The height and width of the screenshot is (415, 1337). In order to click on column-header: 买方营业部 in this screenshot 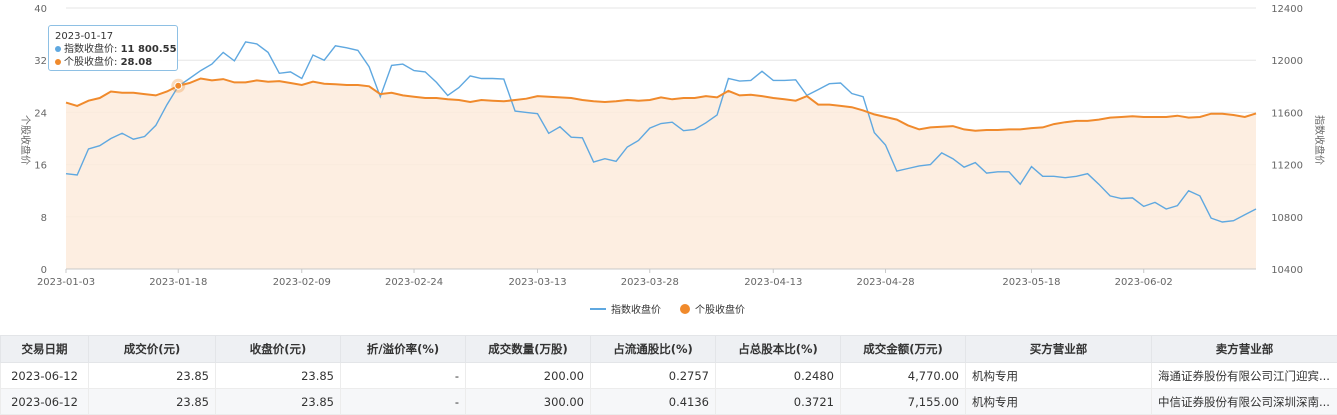, I will do `click(1059, 349)`.